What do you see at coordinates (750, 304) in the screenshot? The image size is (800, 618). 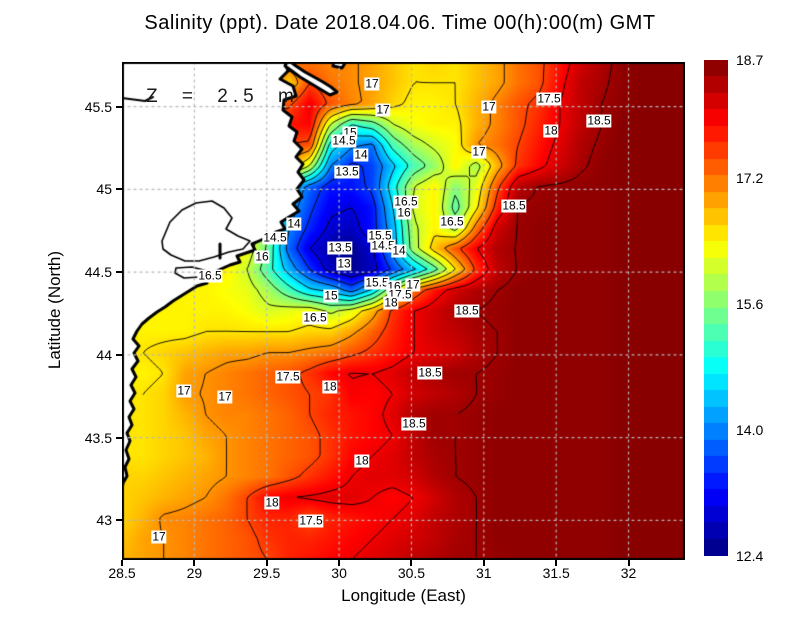 I see `colorbar-tick-label: 15.6` at bounding box center [750, 304].